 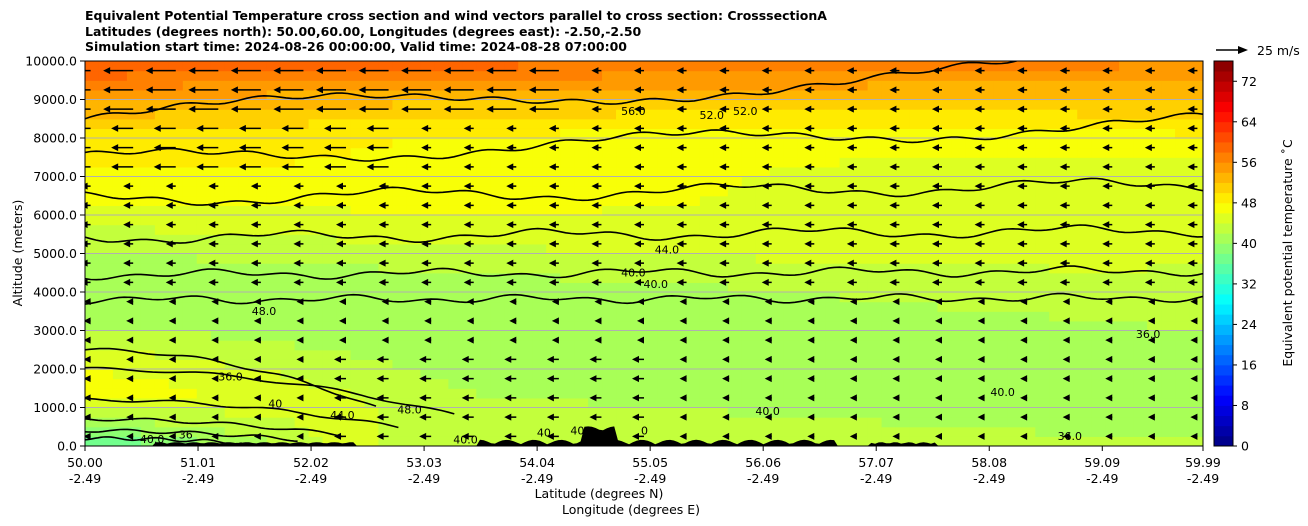 I want to click on y-tick-label: 3000.0, so click(x=55, y=330).